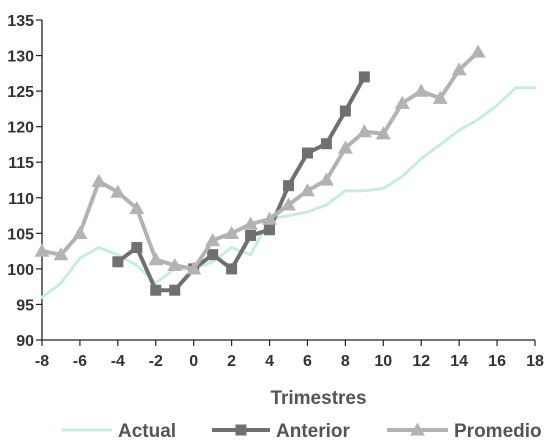 The height and width of the screenshot is (447, 548). What do you see at coordinates (80, 361) in the screenshot?
I see `x-tick-label: -6` at bounding box center [80, 361].